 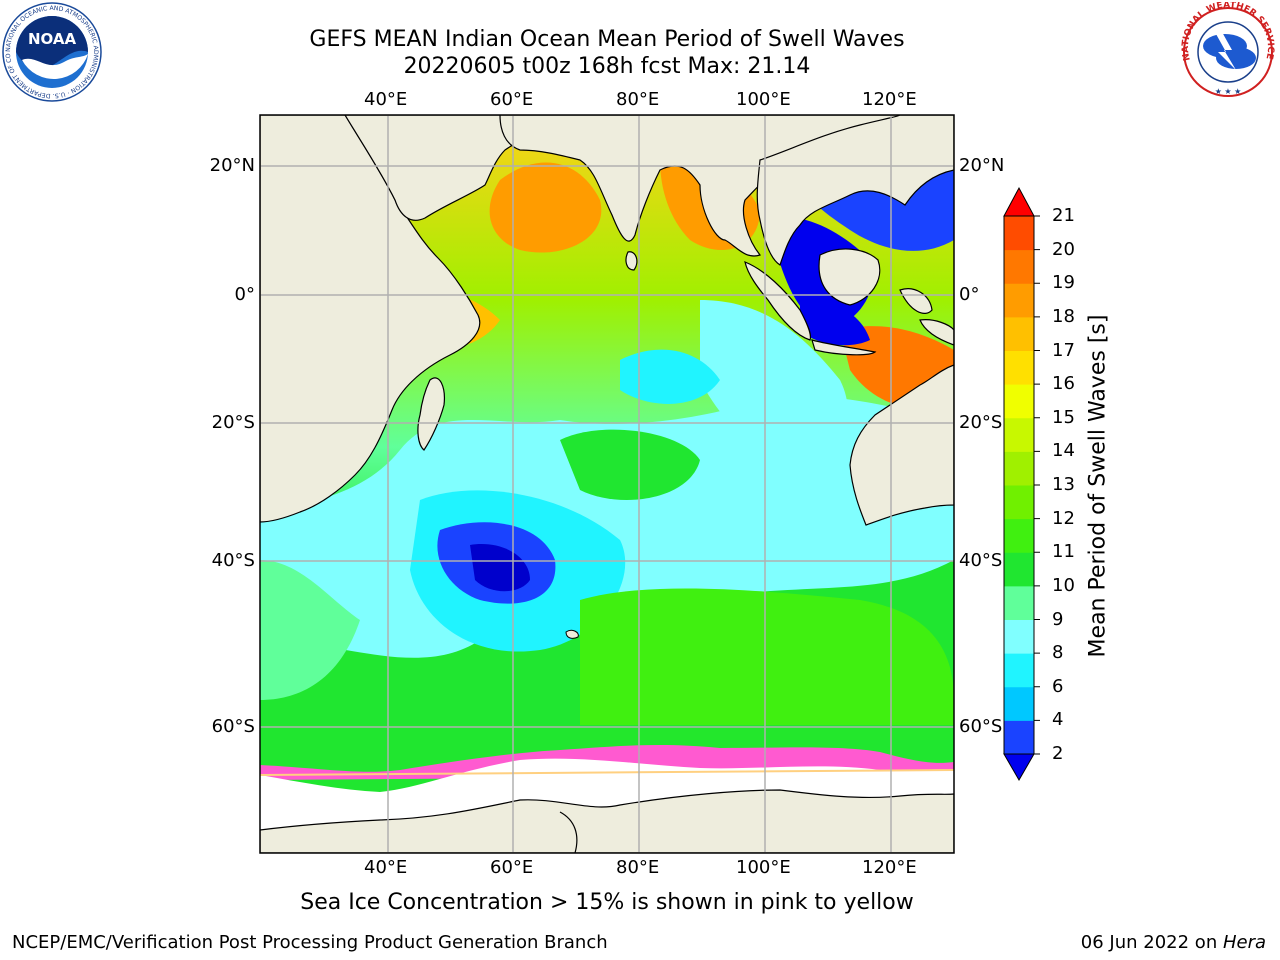 I want to click on right-lat-label: 60°S, so click(x=981, y=726).